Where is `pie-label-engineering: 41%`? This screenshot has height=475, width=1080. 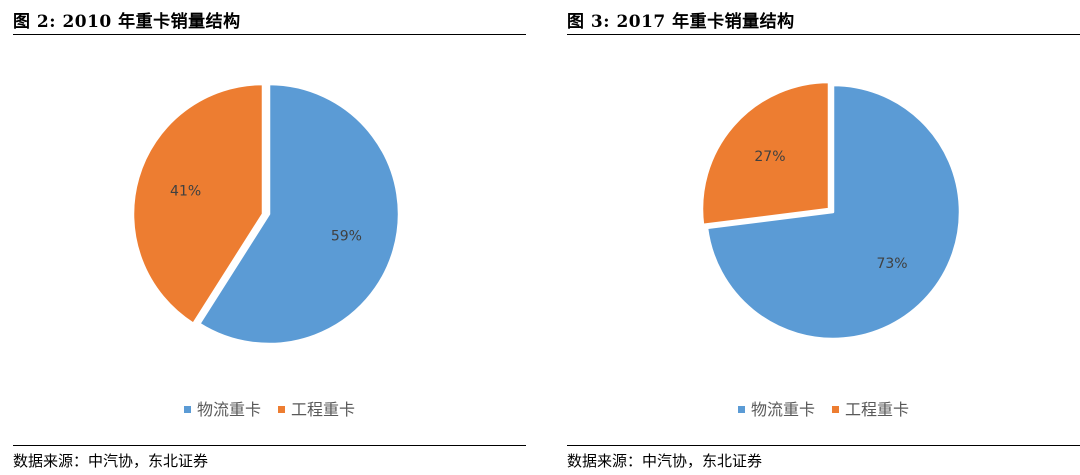 pie-label-engineering: 41% is located at coordinates (185, 192).